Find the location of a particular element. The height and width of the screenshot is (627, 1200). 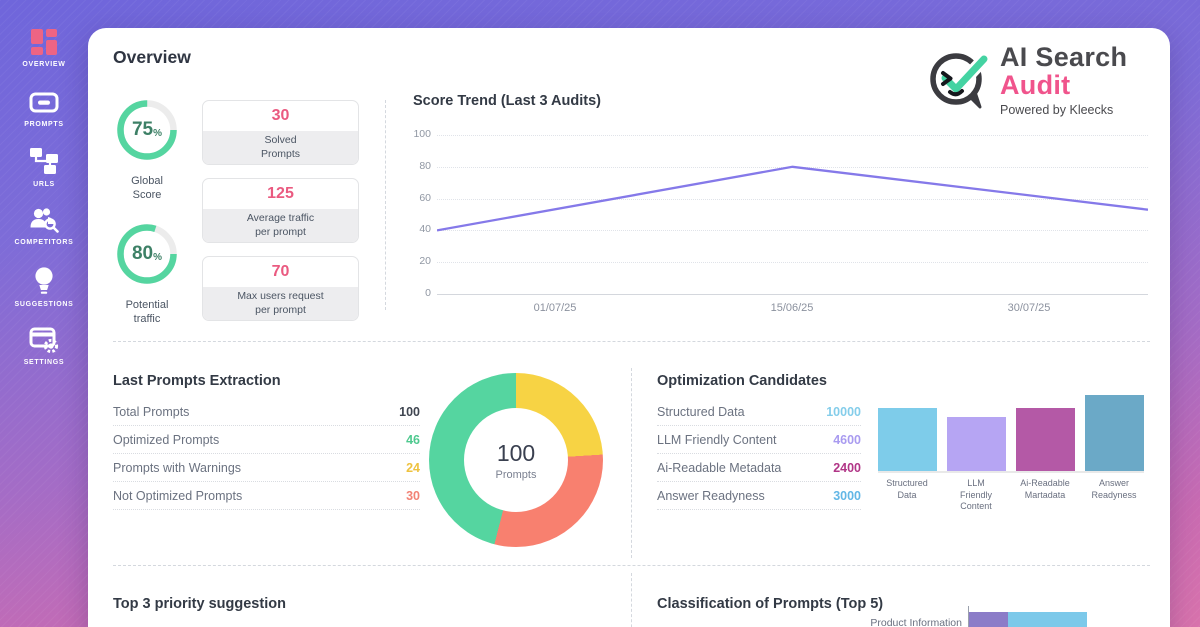

metric-label: LLM Friendly Content is located at coordinates (717, 439).